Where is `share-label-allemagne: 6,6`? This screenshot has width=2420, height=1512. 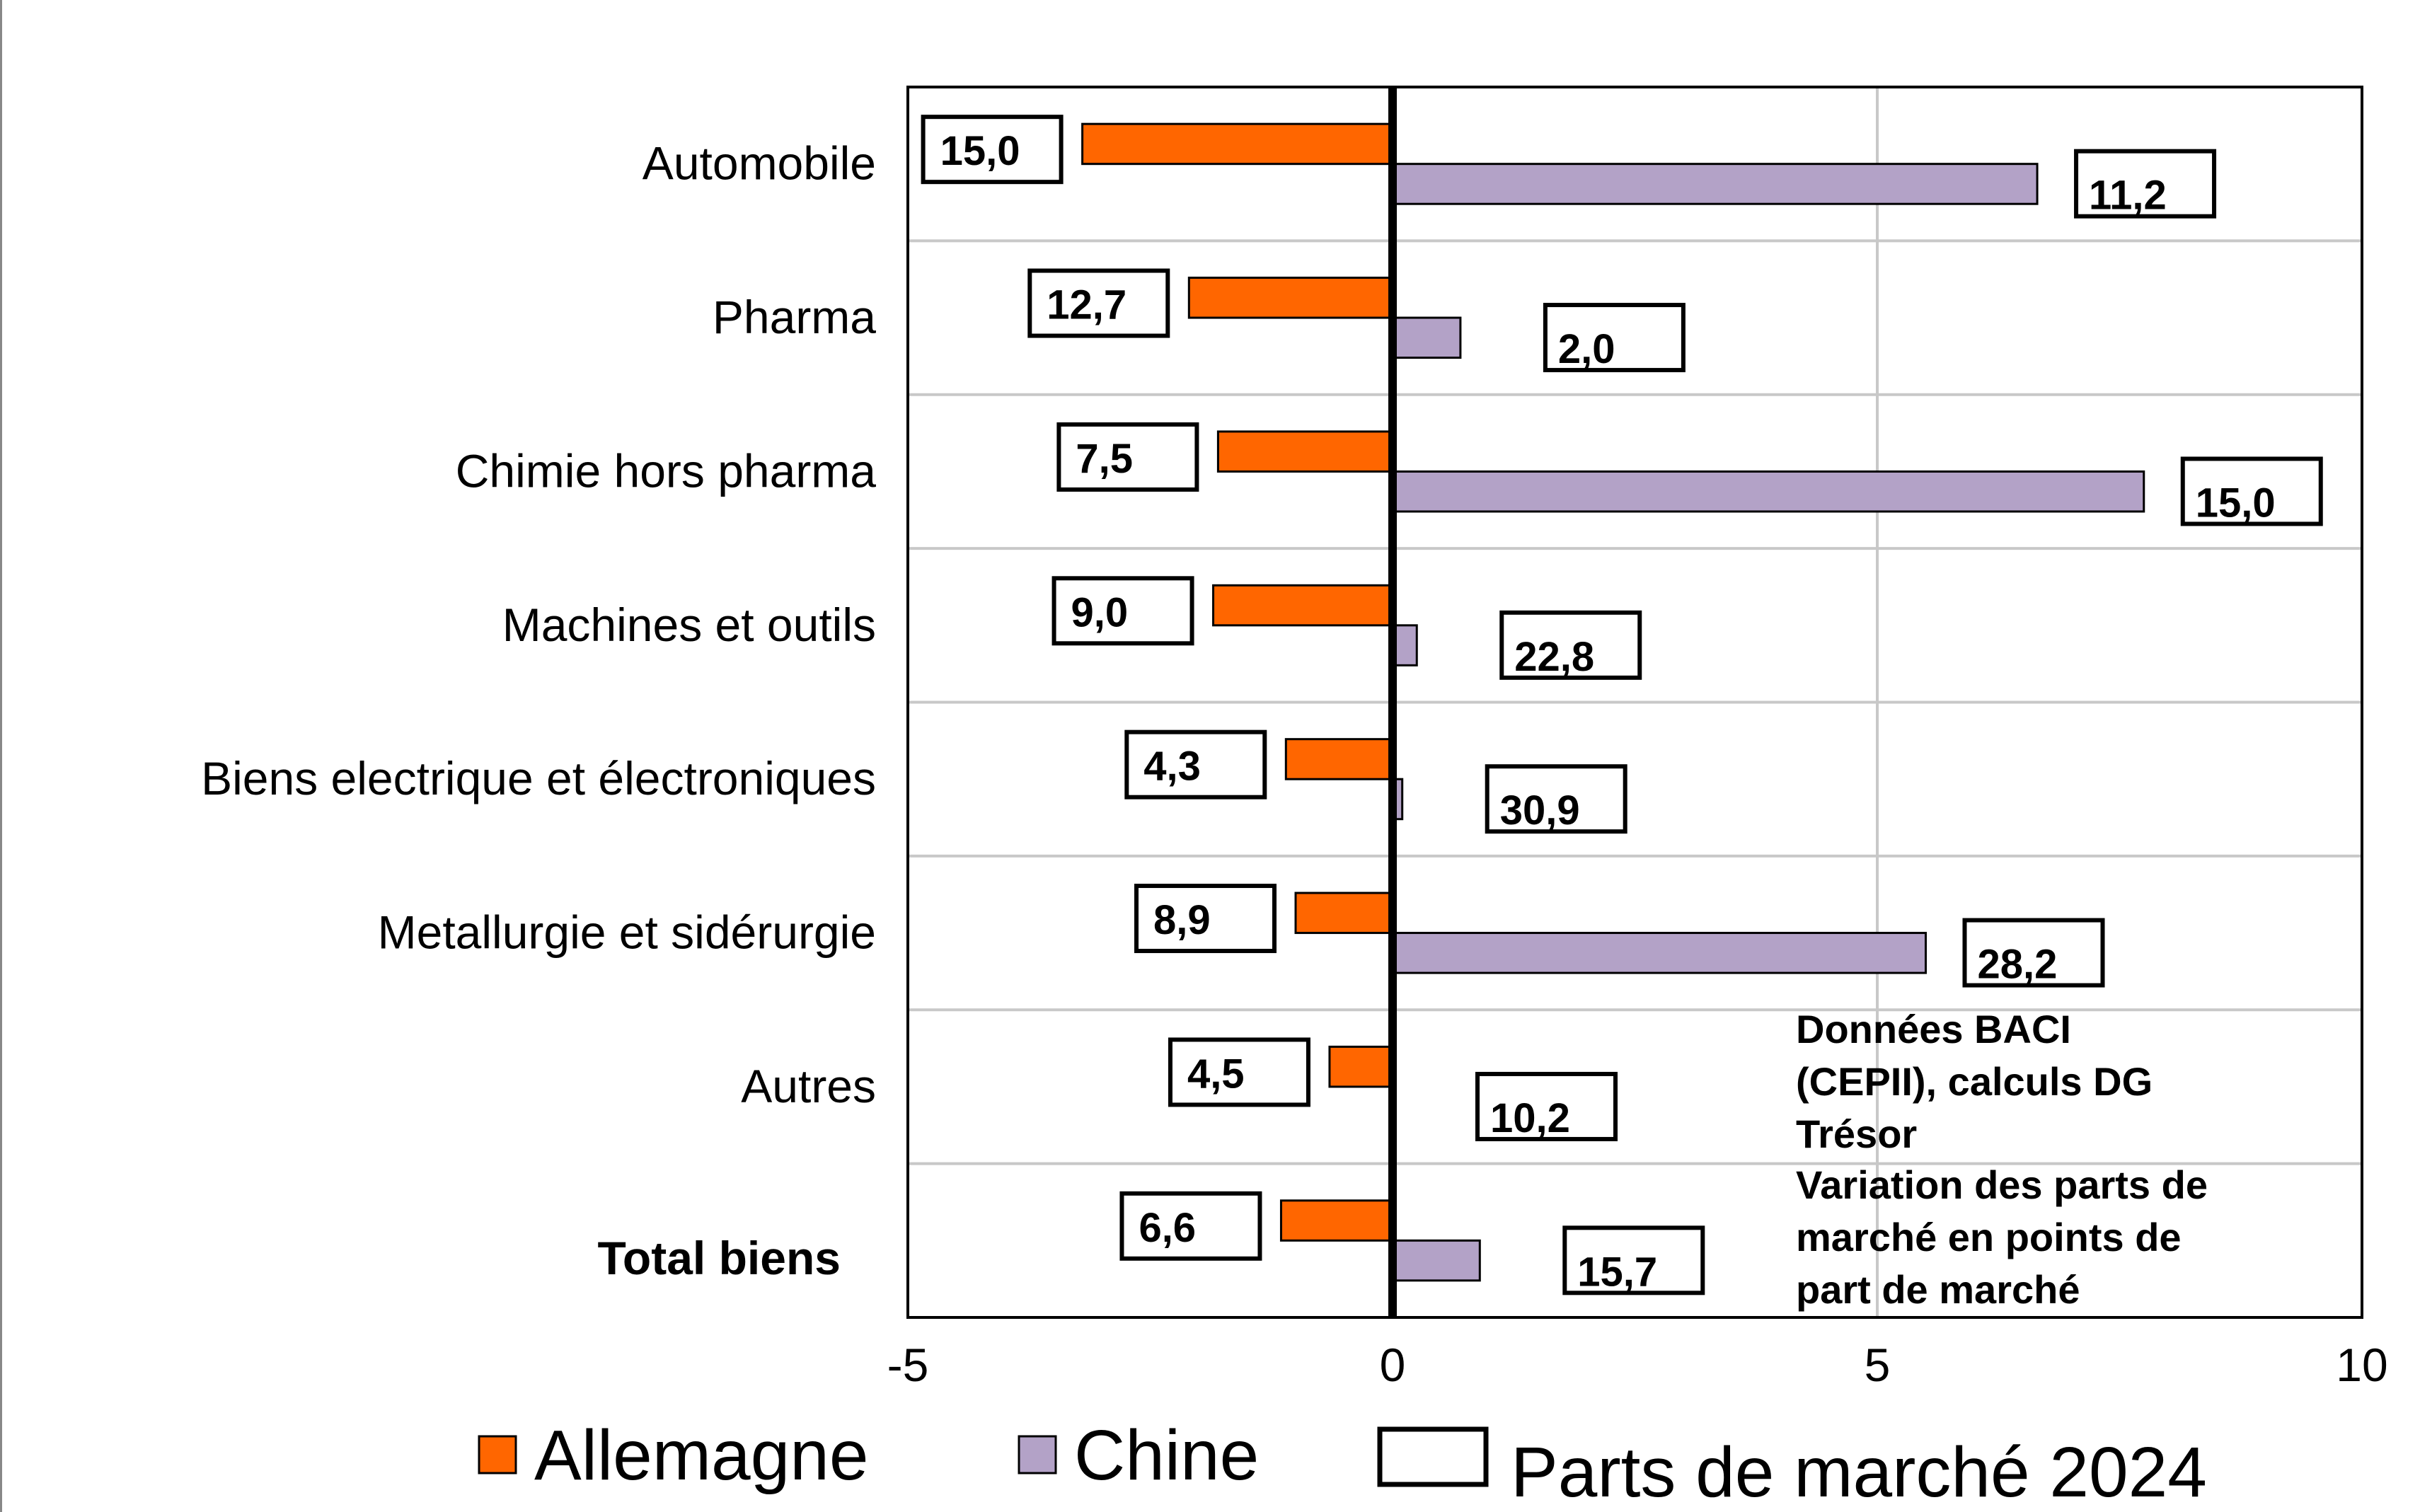 share-label-allemagne: 6,6 is located at coordinates (1167, 1228).